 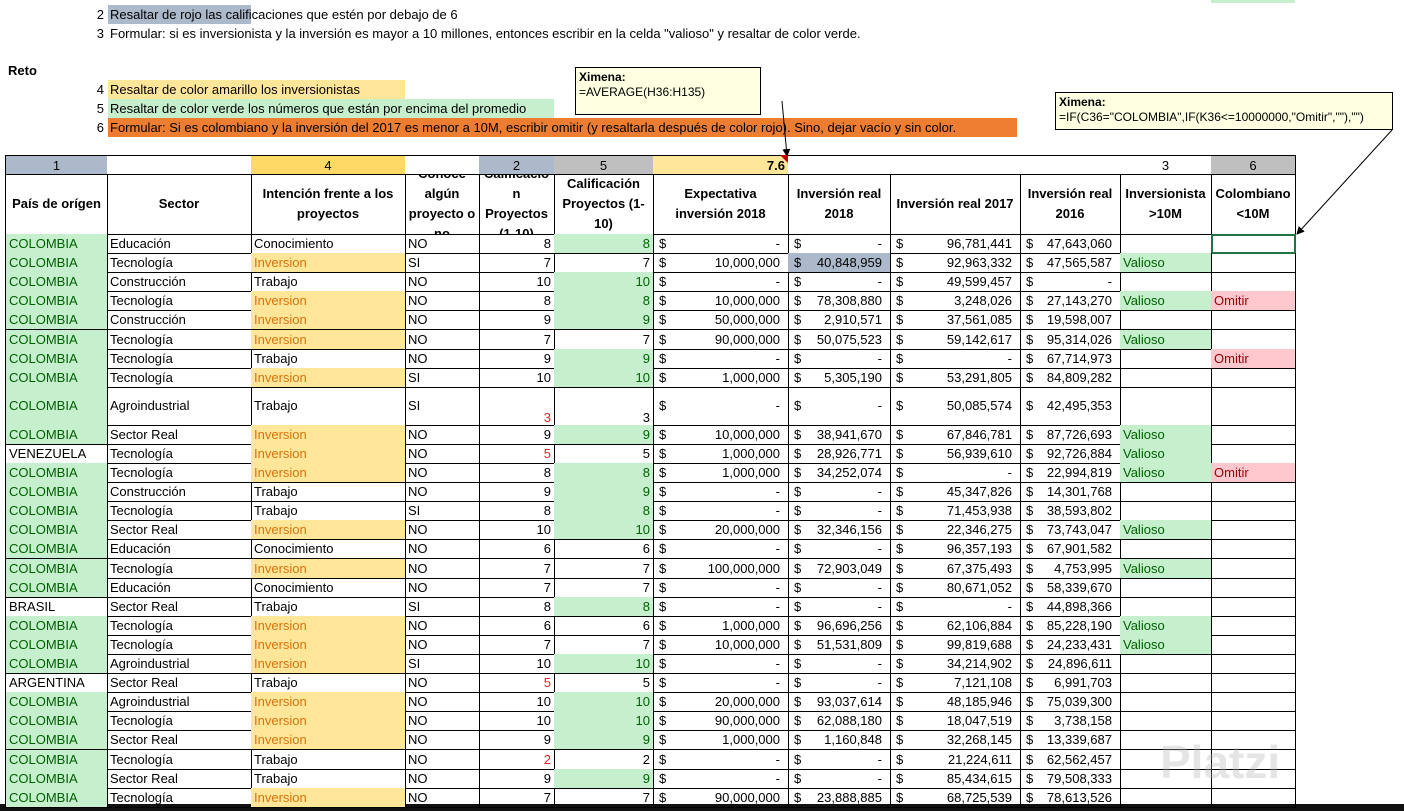 What do you see at coordinates (839, 204) in the screenshot?
I see `column-header: Inversión real 2018` at bounding box center [839, 204].